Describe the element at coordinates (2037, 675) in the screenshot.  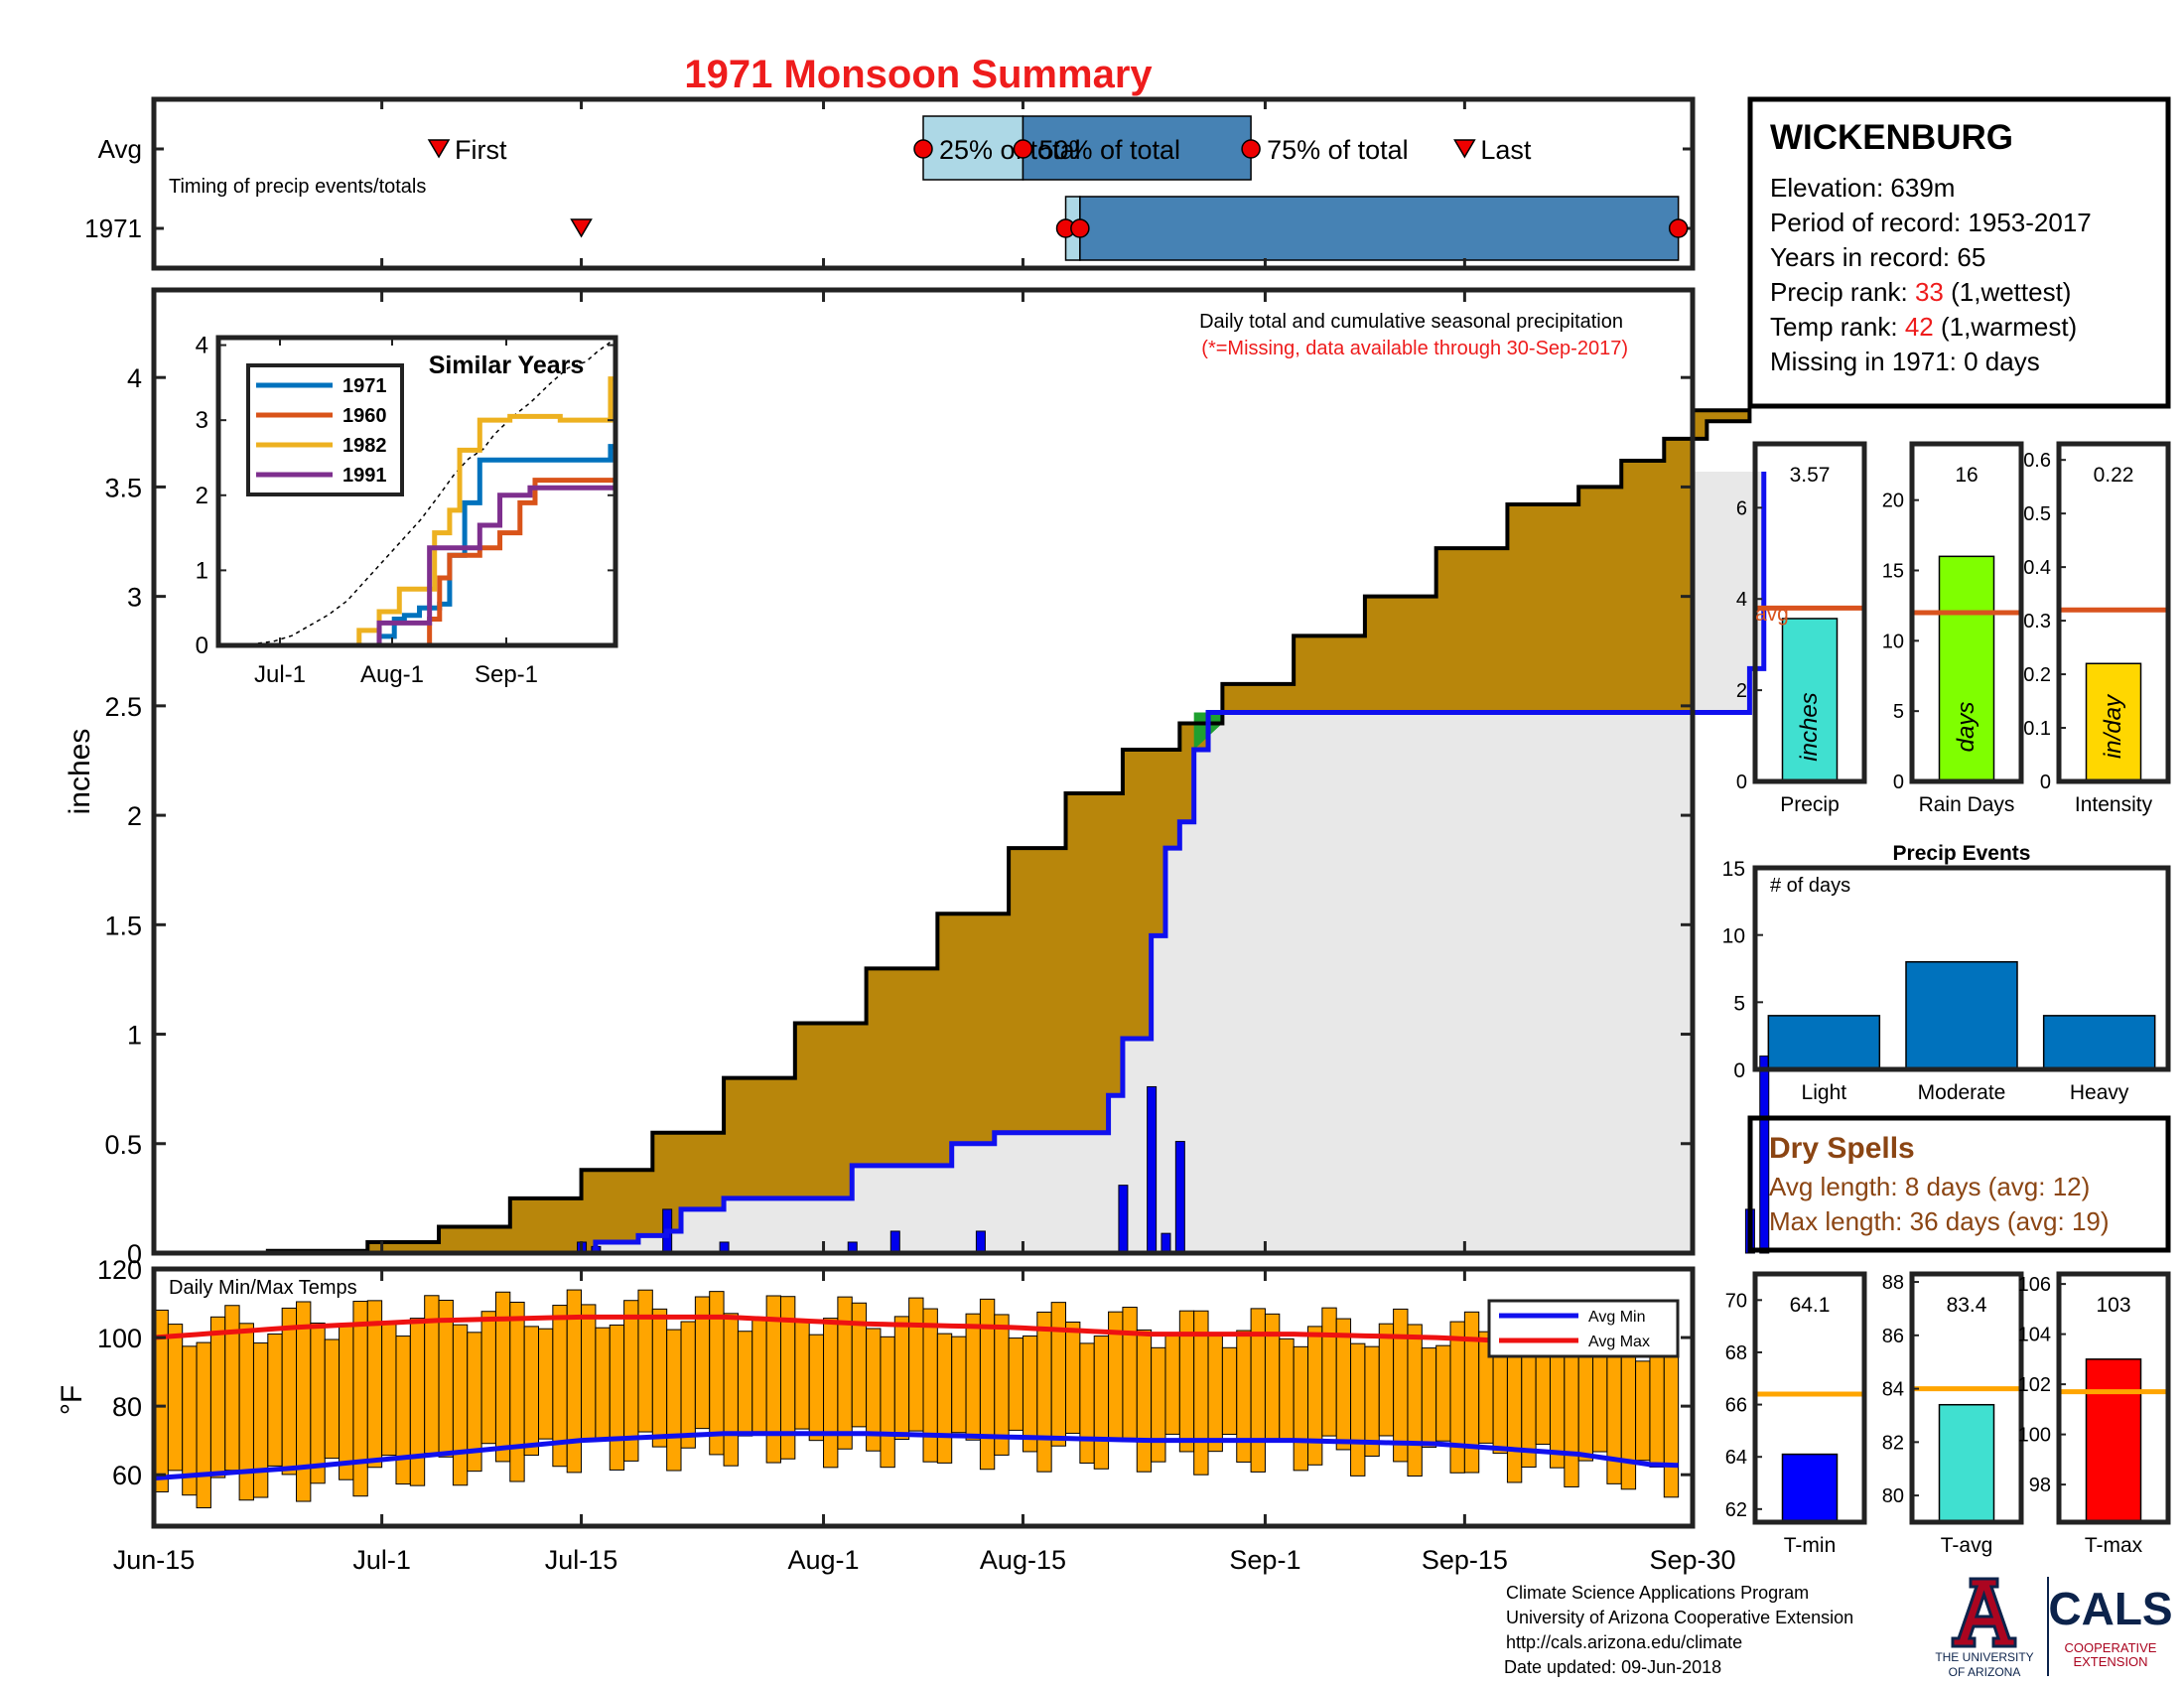
I see `small-ytick-label: 0.2` at that location.